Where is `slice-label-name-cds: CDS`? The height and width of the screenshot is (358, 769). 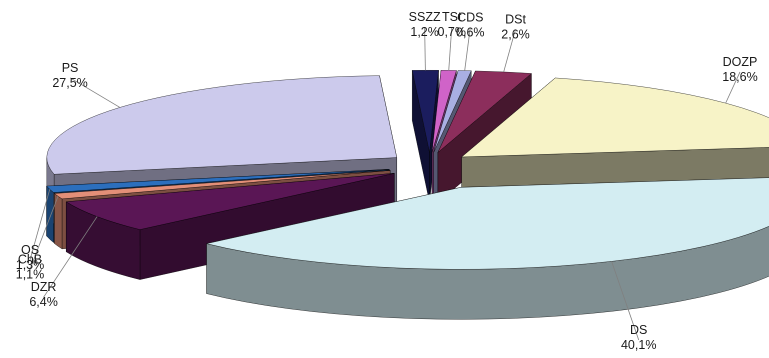
slice-label-name-cds: CDS is located at coordinates (470, 17).